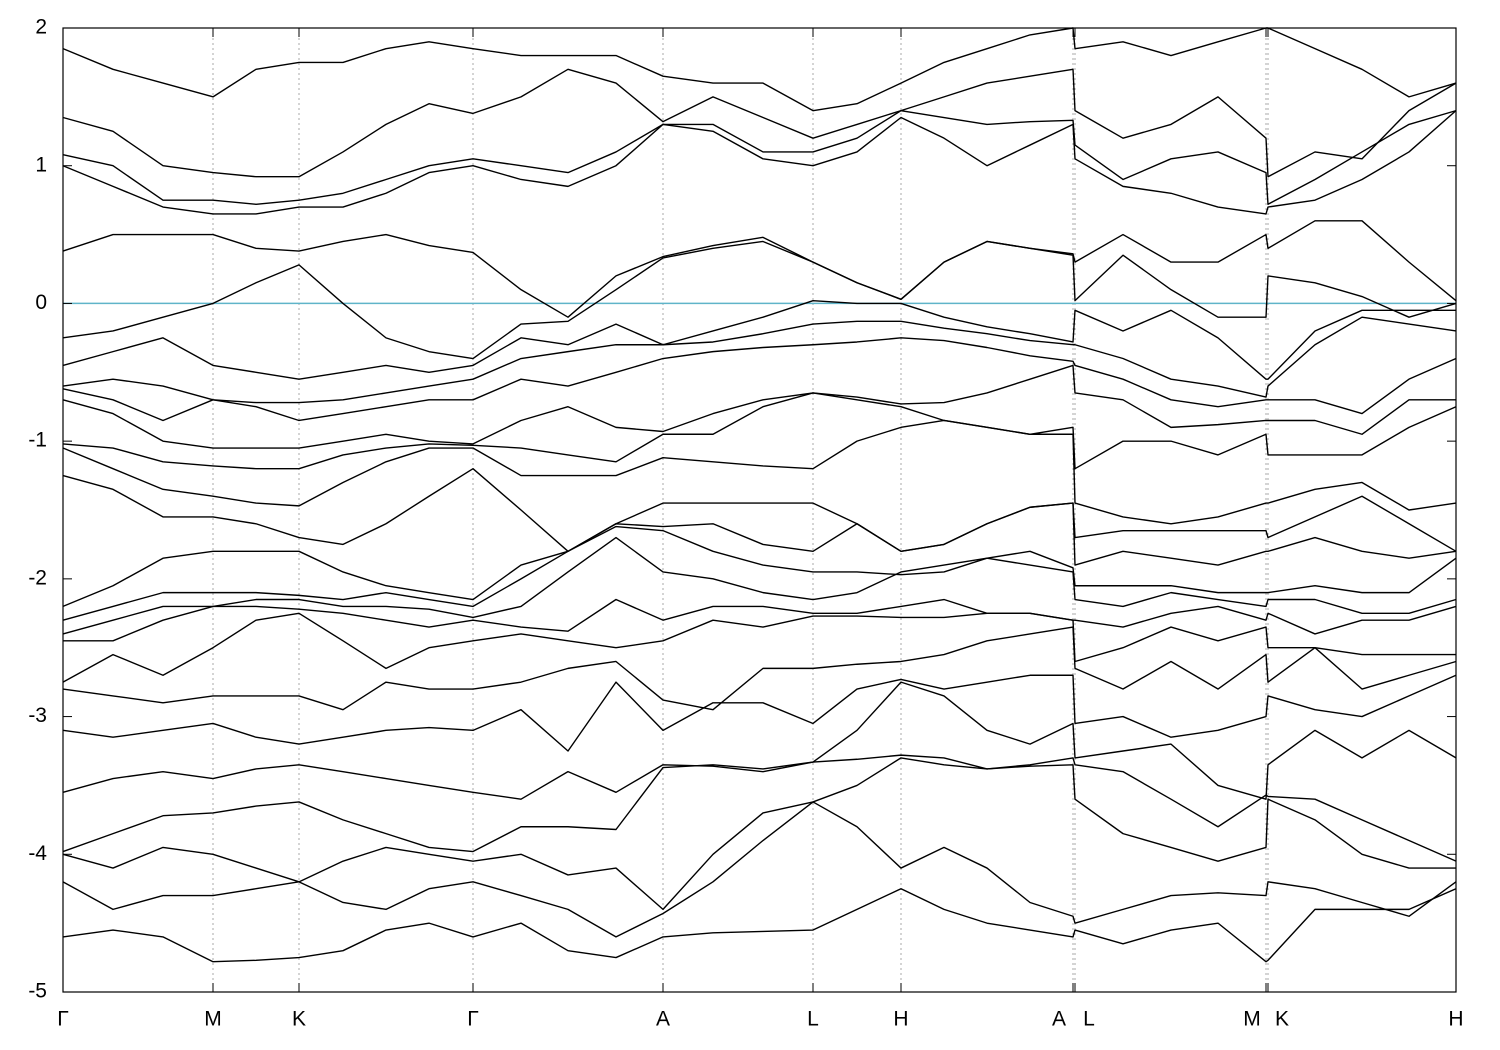 The image size is (1500, 1050). Describe the element at coordinates (41, 164) in the screenshot. I see `y-tick-label: 1` at that location.